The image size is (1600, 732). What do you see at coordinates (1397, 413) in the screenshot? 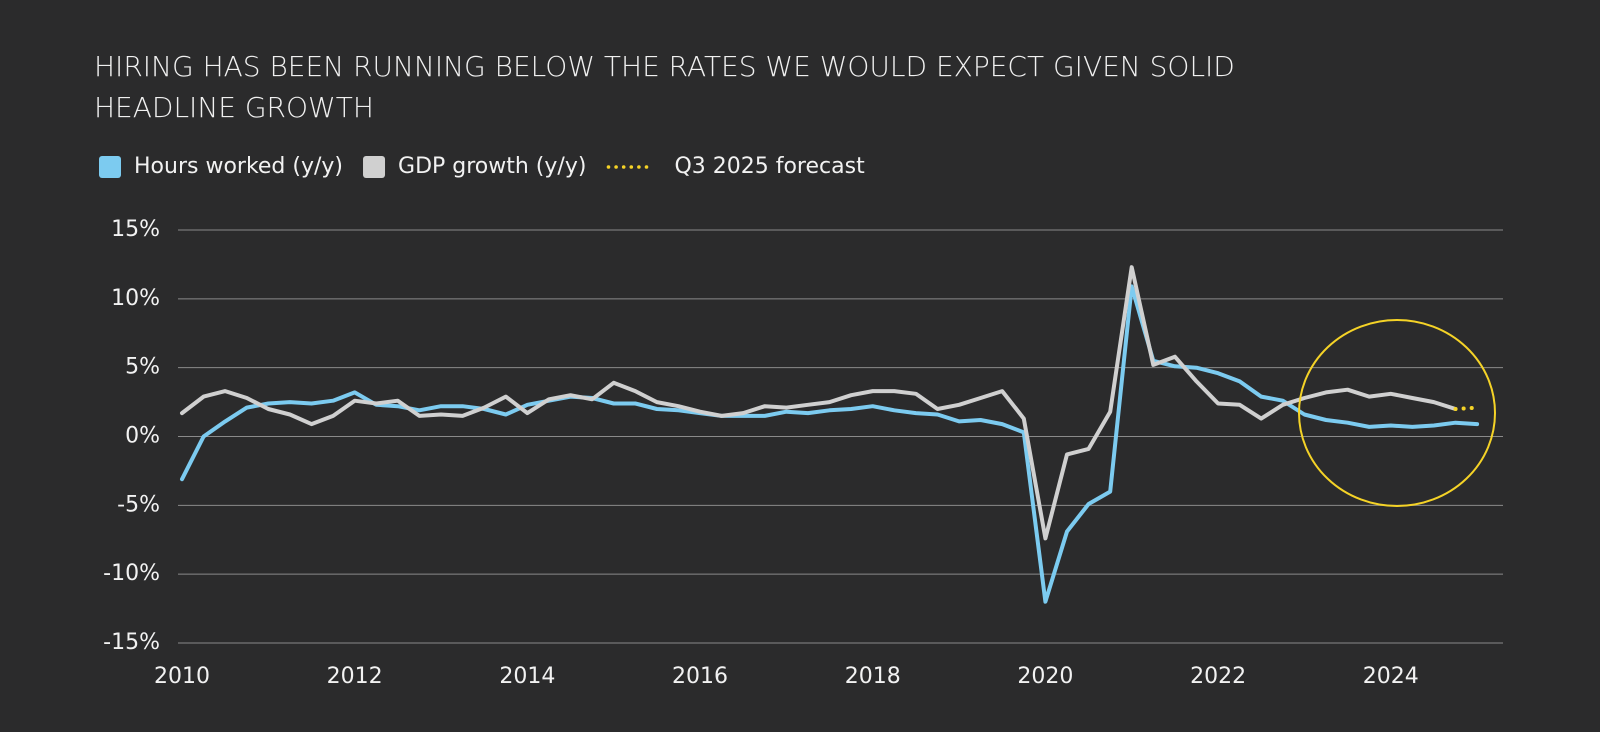
I see `highlight-circle` at bounding box center [1397, 413].